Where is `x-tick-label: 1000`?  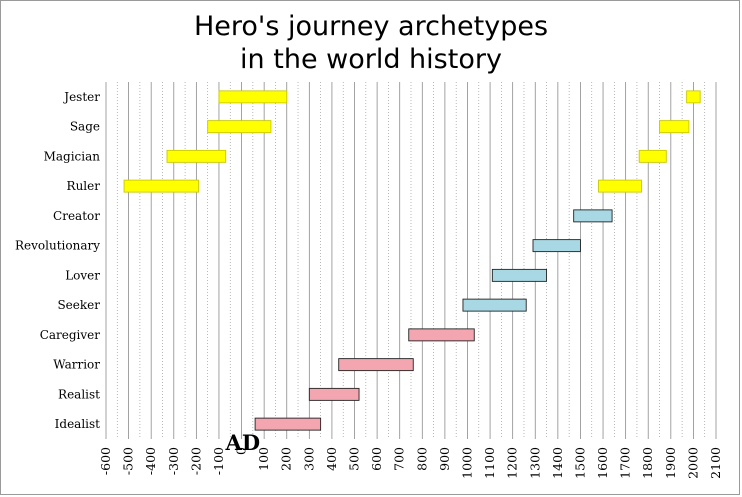
x-tick-label: 1000 is located at coordinates (466, 463).